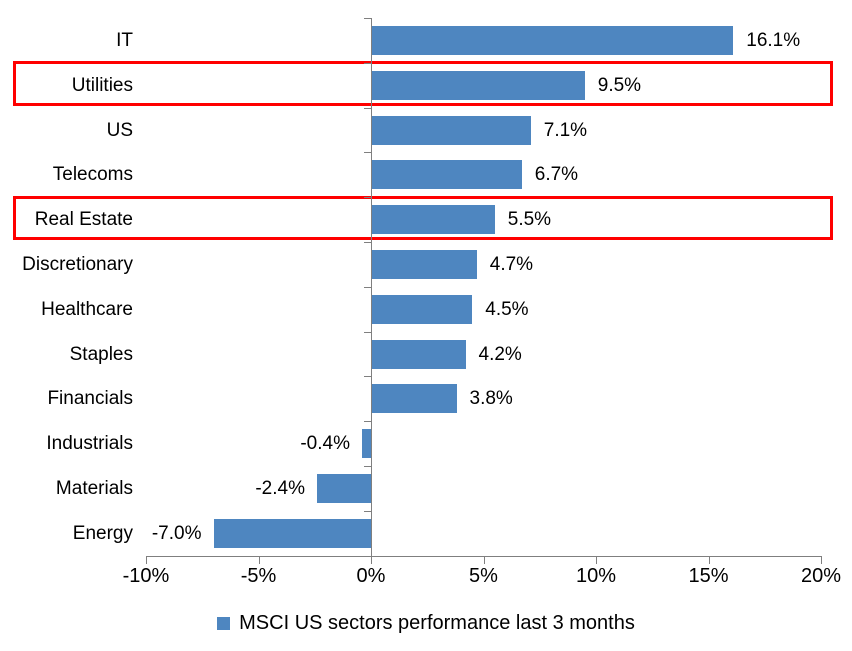 The height and width of the screenshot is (651, 852). Describe the element at coordinates (90, 399) in the screenshot. I see `category-label: Financials` at that location.